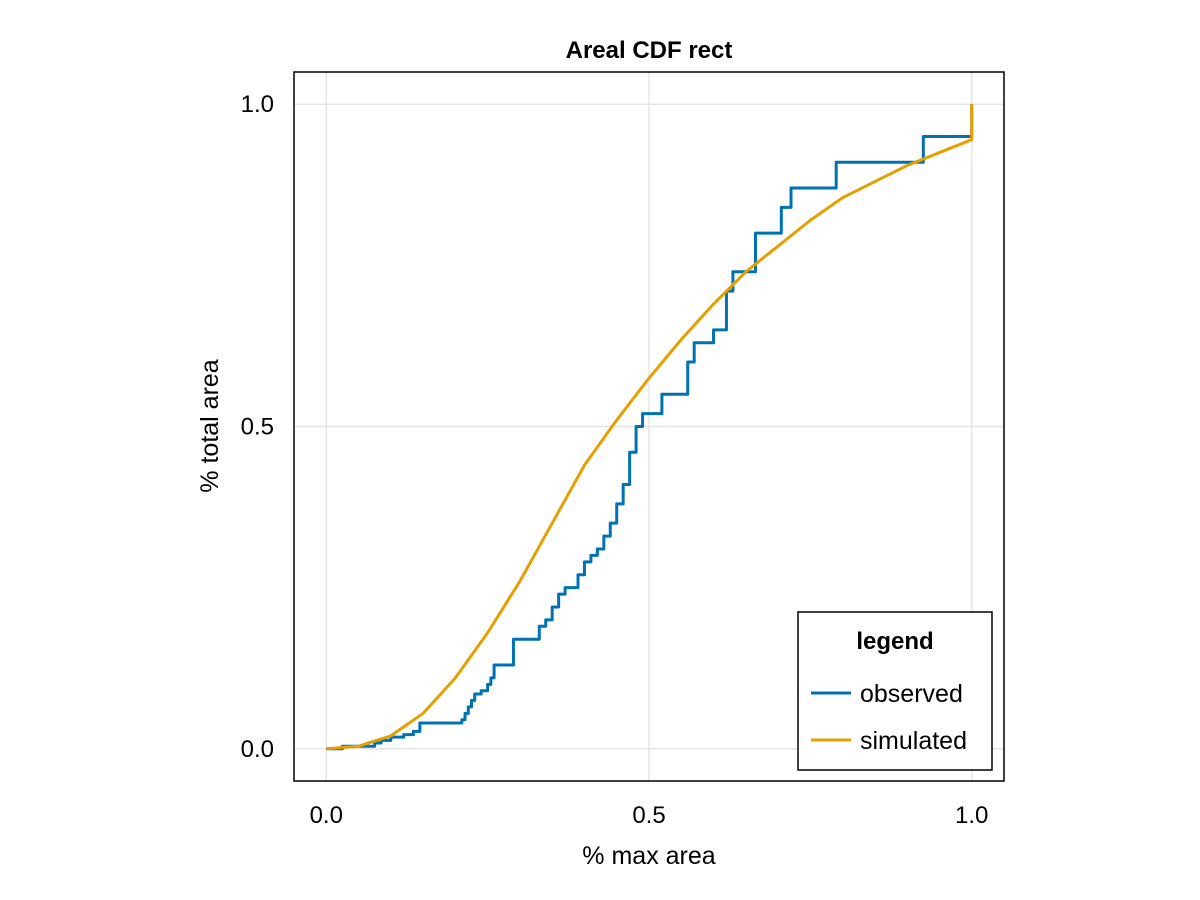 This screenshot has height=900, width=1200. I want to click on x-axis-label: % max area, so click(648, 856).